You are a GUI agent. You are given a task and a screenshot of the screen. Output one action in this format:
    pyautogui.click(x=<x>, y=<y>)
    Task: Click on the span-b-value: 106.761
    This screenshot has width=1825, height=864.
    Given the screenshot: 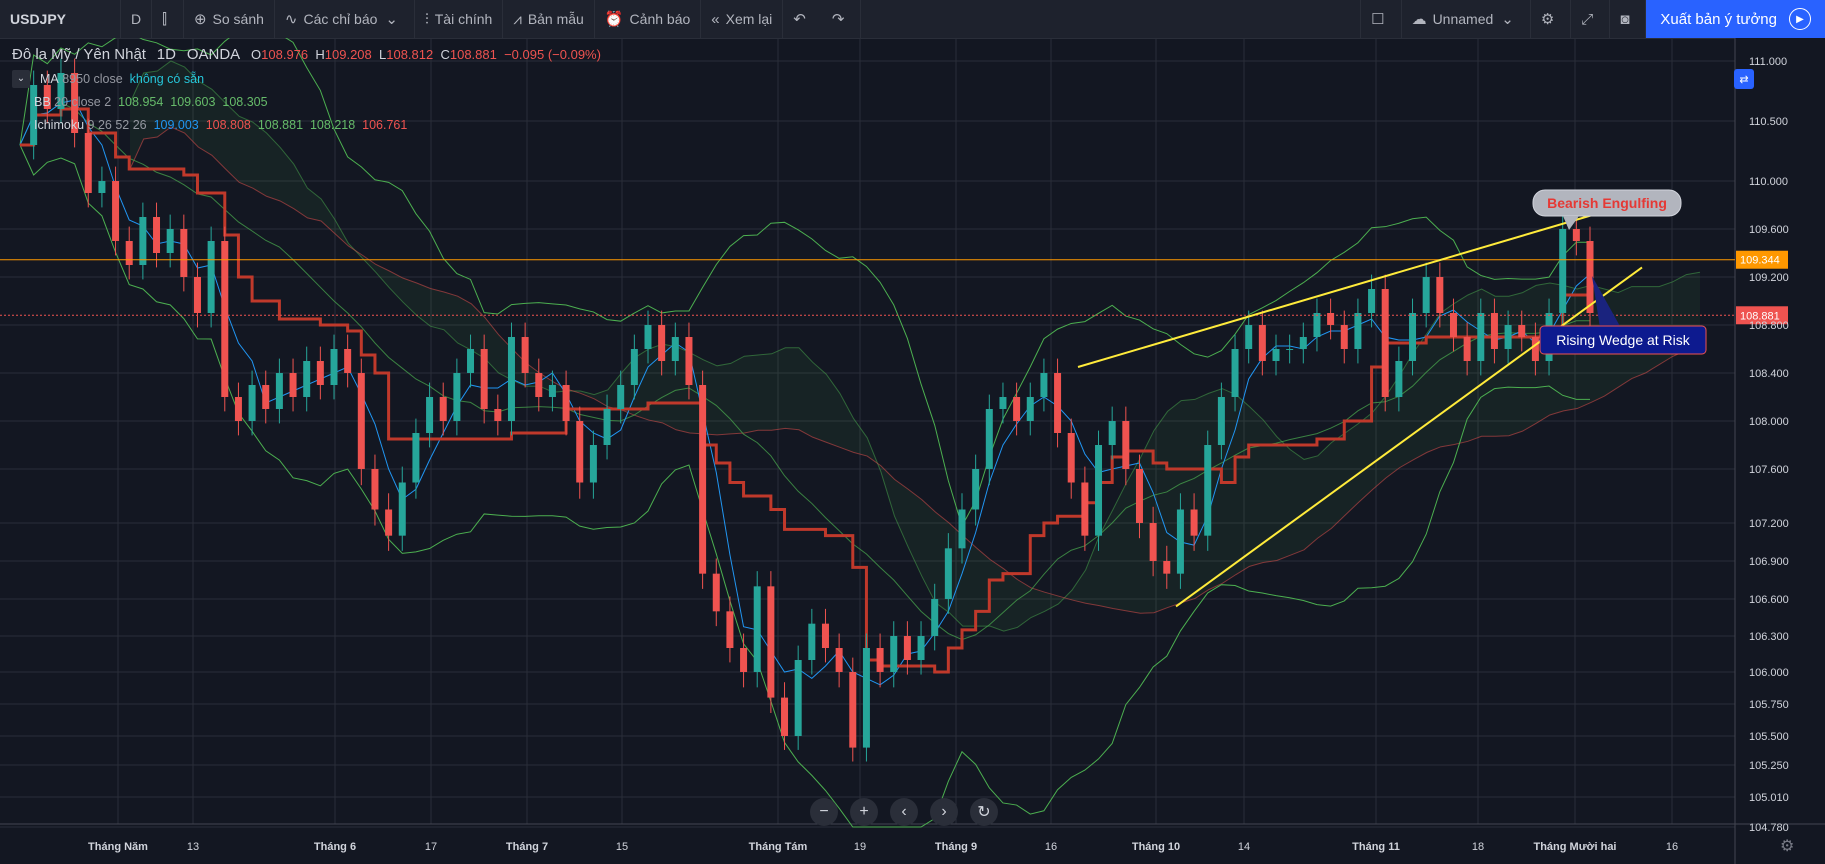 What is the action you would take?
    pyautogui.click(x=385, y=124)
    